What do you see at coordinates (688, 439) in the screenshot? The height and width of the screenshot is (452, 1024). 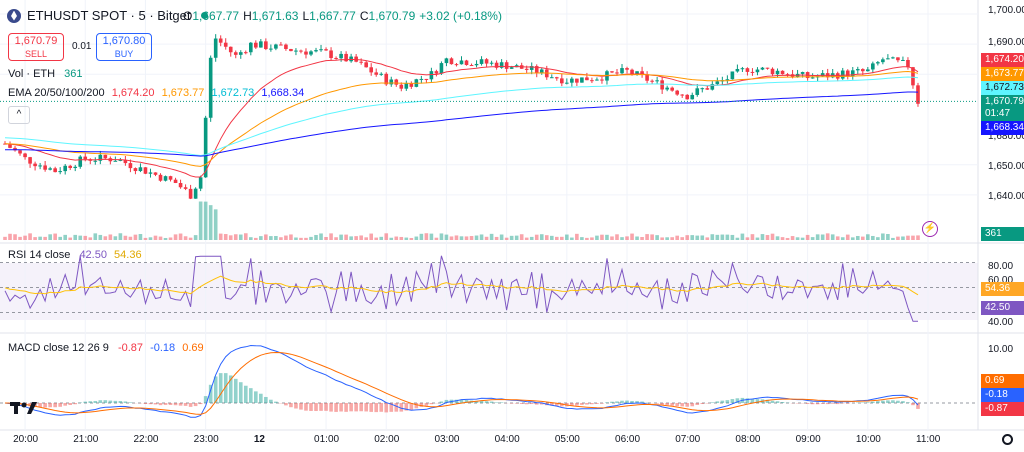 I see `time-tick: 07:00` at bounding box center [688, 439].